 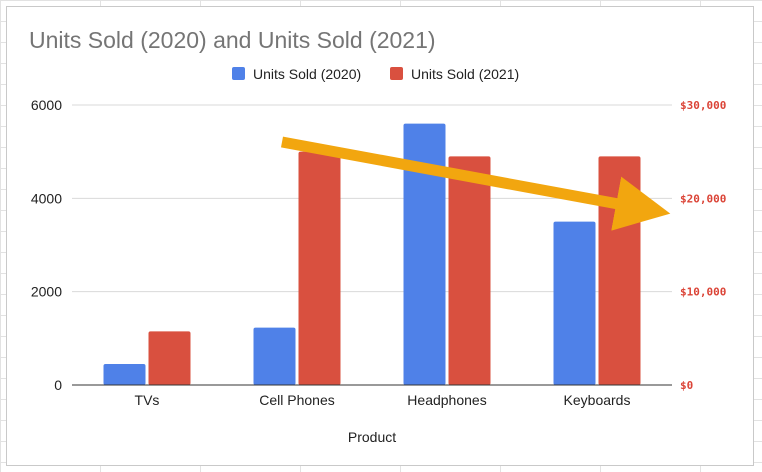 I want to click on y-tick-left: 2000, so click(x=46, y=292).